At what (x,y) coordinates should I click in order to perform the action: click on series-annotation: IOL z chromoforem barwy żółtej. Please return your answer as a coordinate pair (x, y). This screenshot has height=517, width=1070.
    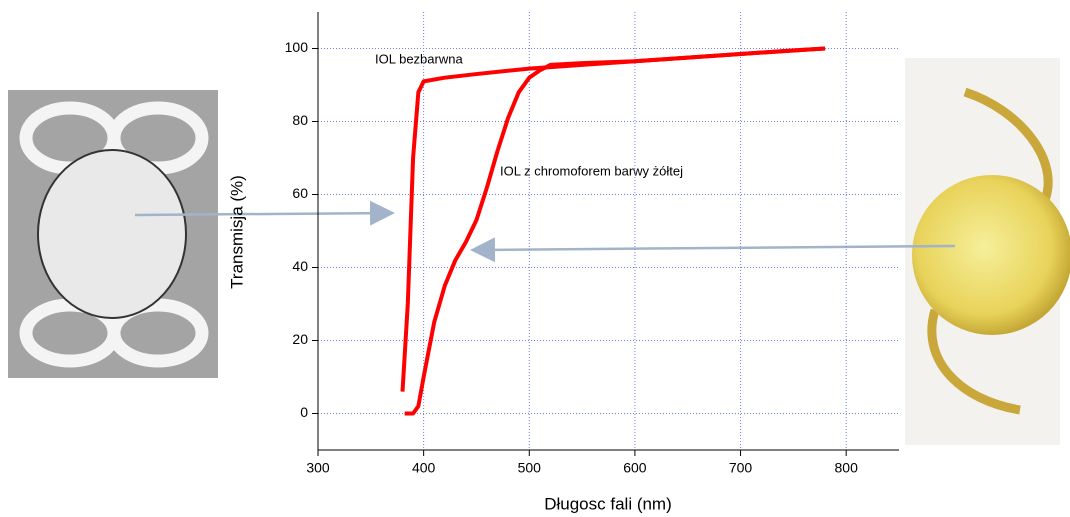
    Looking at the image, I should click on (591, 170).